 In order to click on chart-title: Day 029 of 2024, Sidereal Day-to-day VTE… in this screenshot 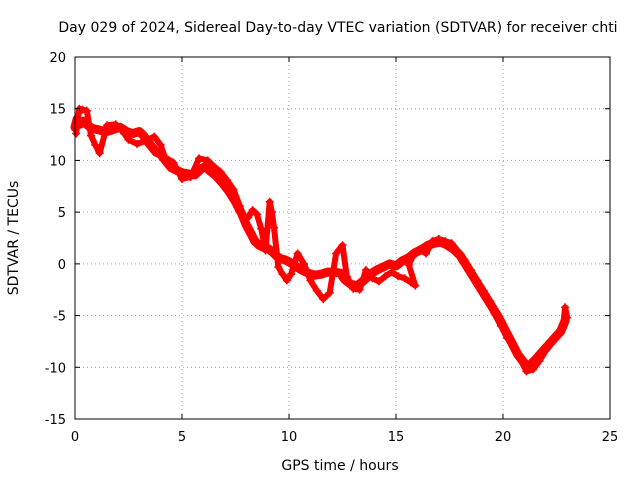, I will do `click(337, 28)`.